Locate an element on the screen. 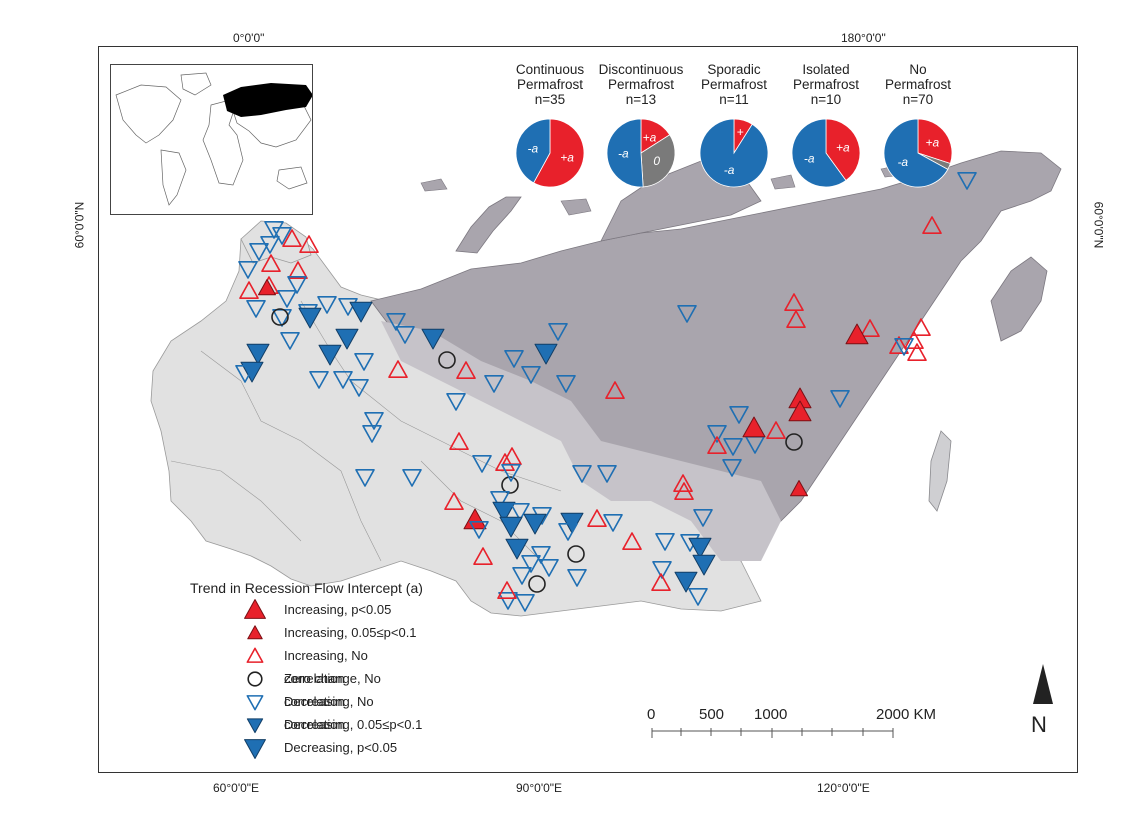  pie-chart: +a 0 -a is located at coordinates (641, 153).